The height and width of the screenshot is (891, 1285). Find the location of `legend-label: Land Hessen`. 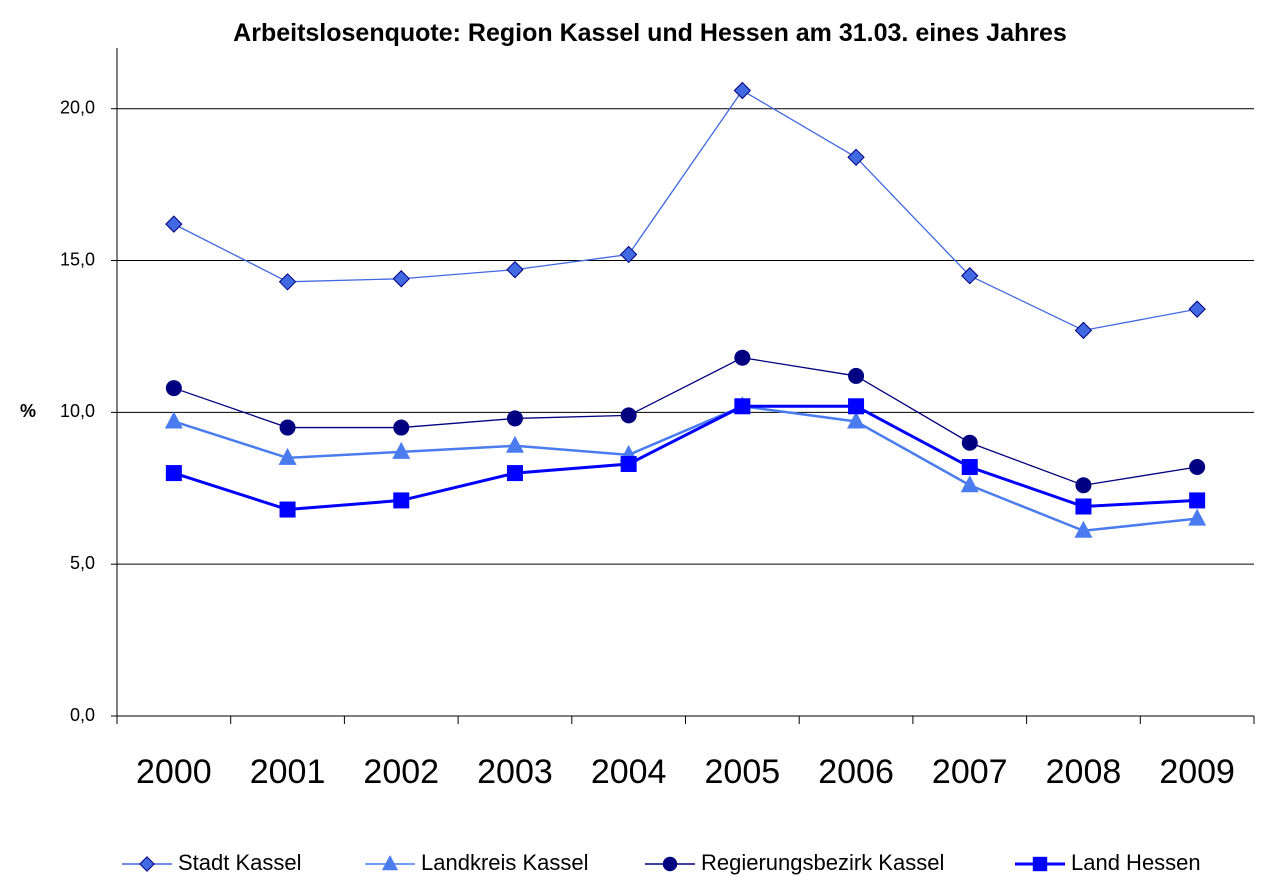

legend-label: Land Hessen is located at coordinates (1136, 862).